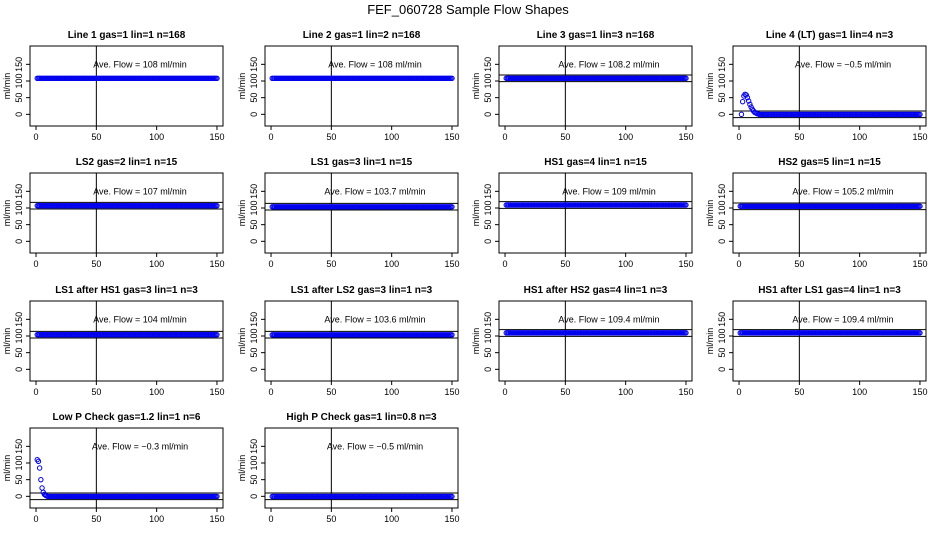 This screenshot has width=936, height=540. Describe the element at coordinates (362, 35) in the screenshot. I see `panel-title: Line 2 gas=1 lin=2 n=168` at that location.